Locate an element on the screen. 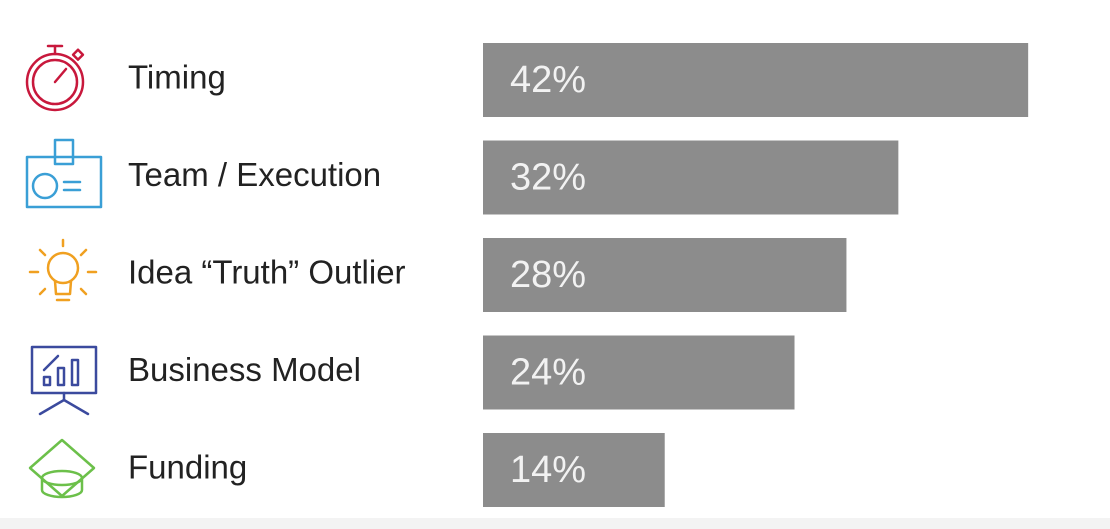 The image size is (1110, 529). value-label: 42% is located at coordinates (548, 80).